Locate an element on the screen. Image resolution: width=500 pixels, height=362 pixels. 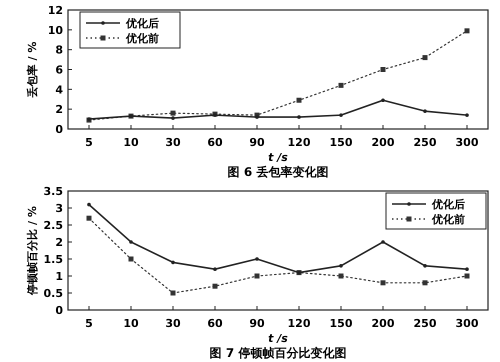
y-tick-label: 2.5 is located at coordinates (53, 225).